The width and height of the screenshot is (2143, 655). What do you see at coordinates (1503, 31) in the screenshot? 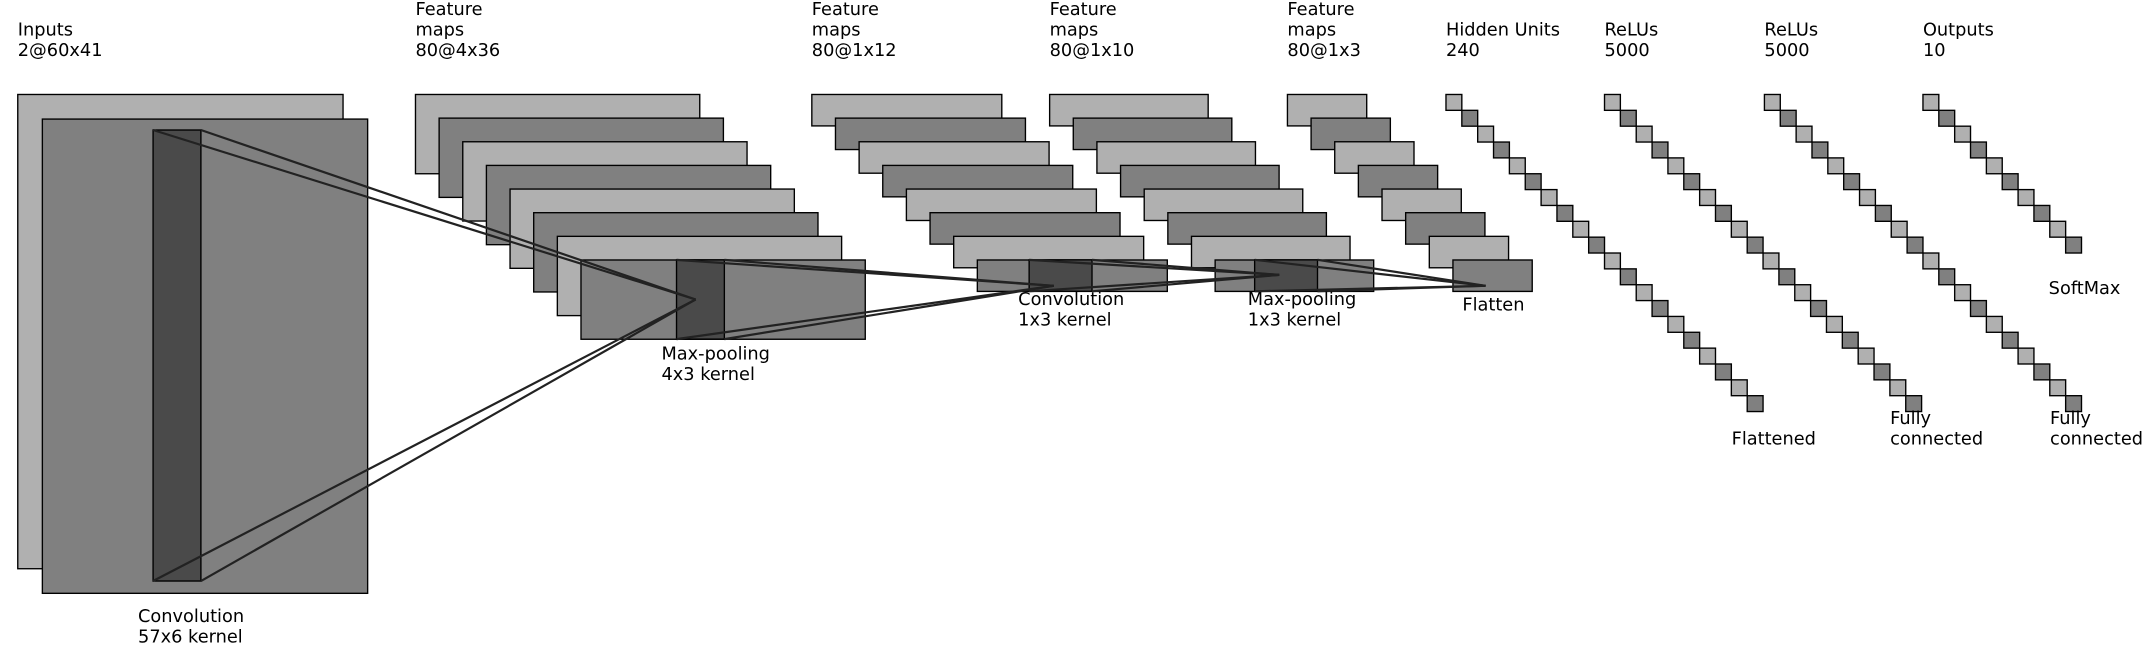
I see `layer-label: Hidden Units` at bounding box center [1503, 31].